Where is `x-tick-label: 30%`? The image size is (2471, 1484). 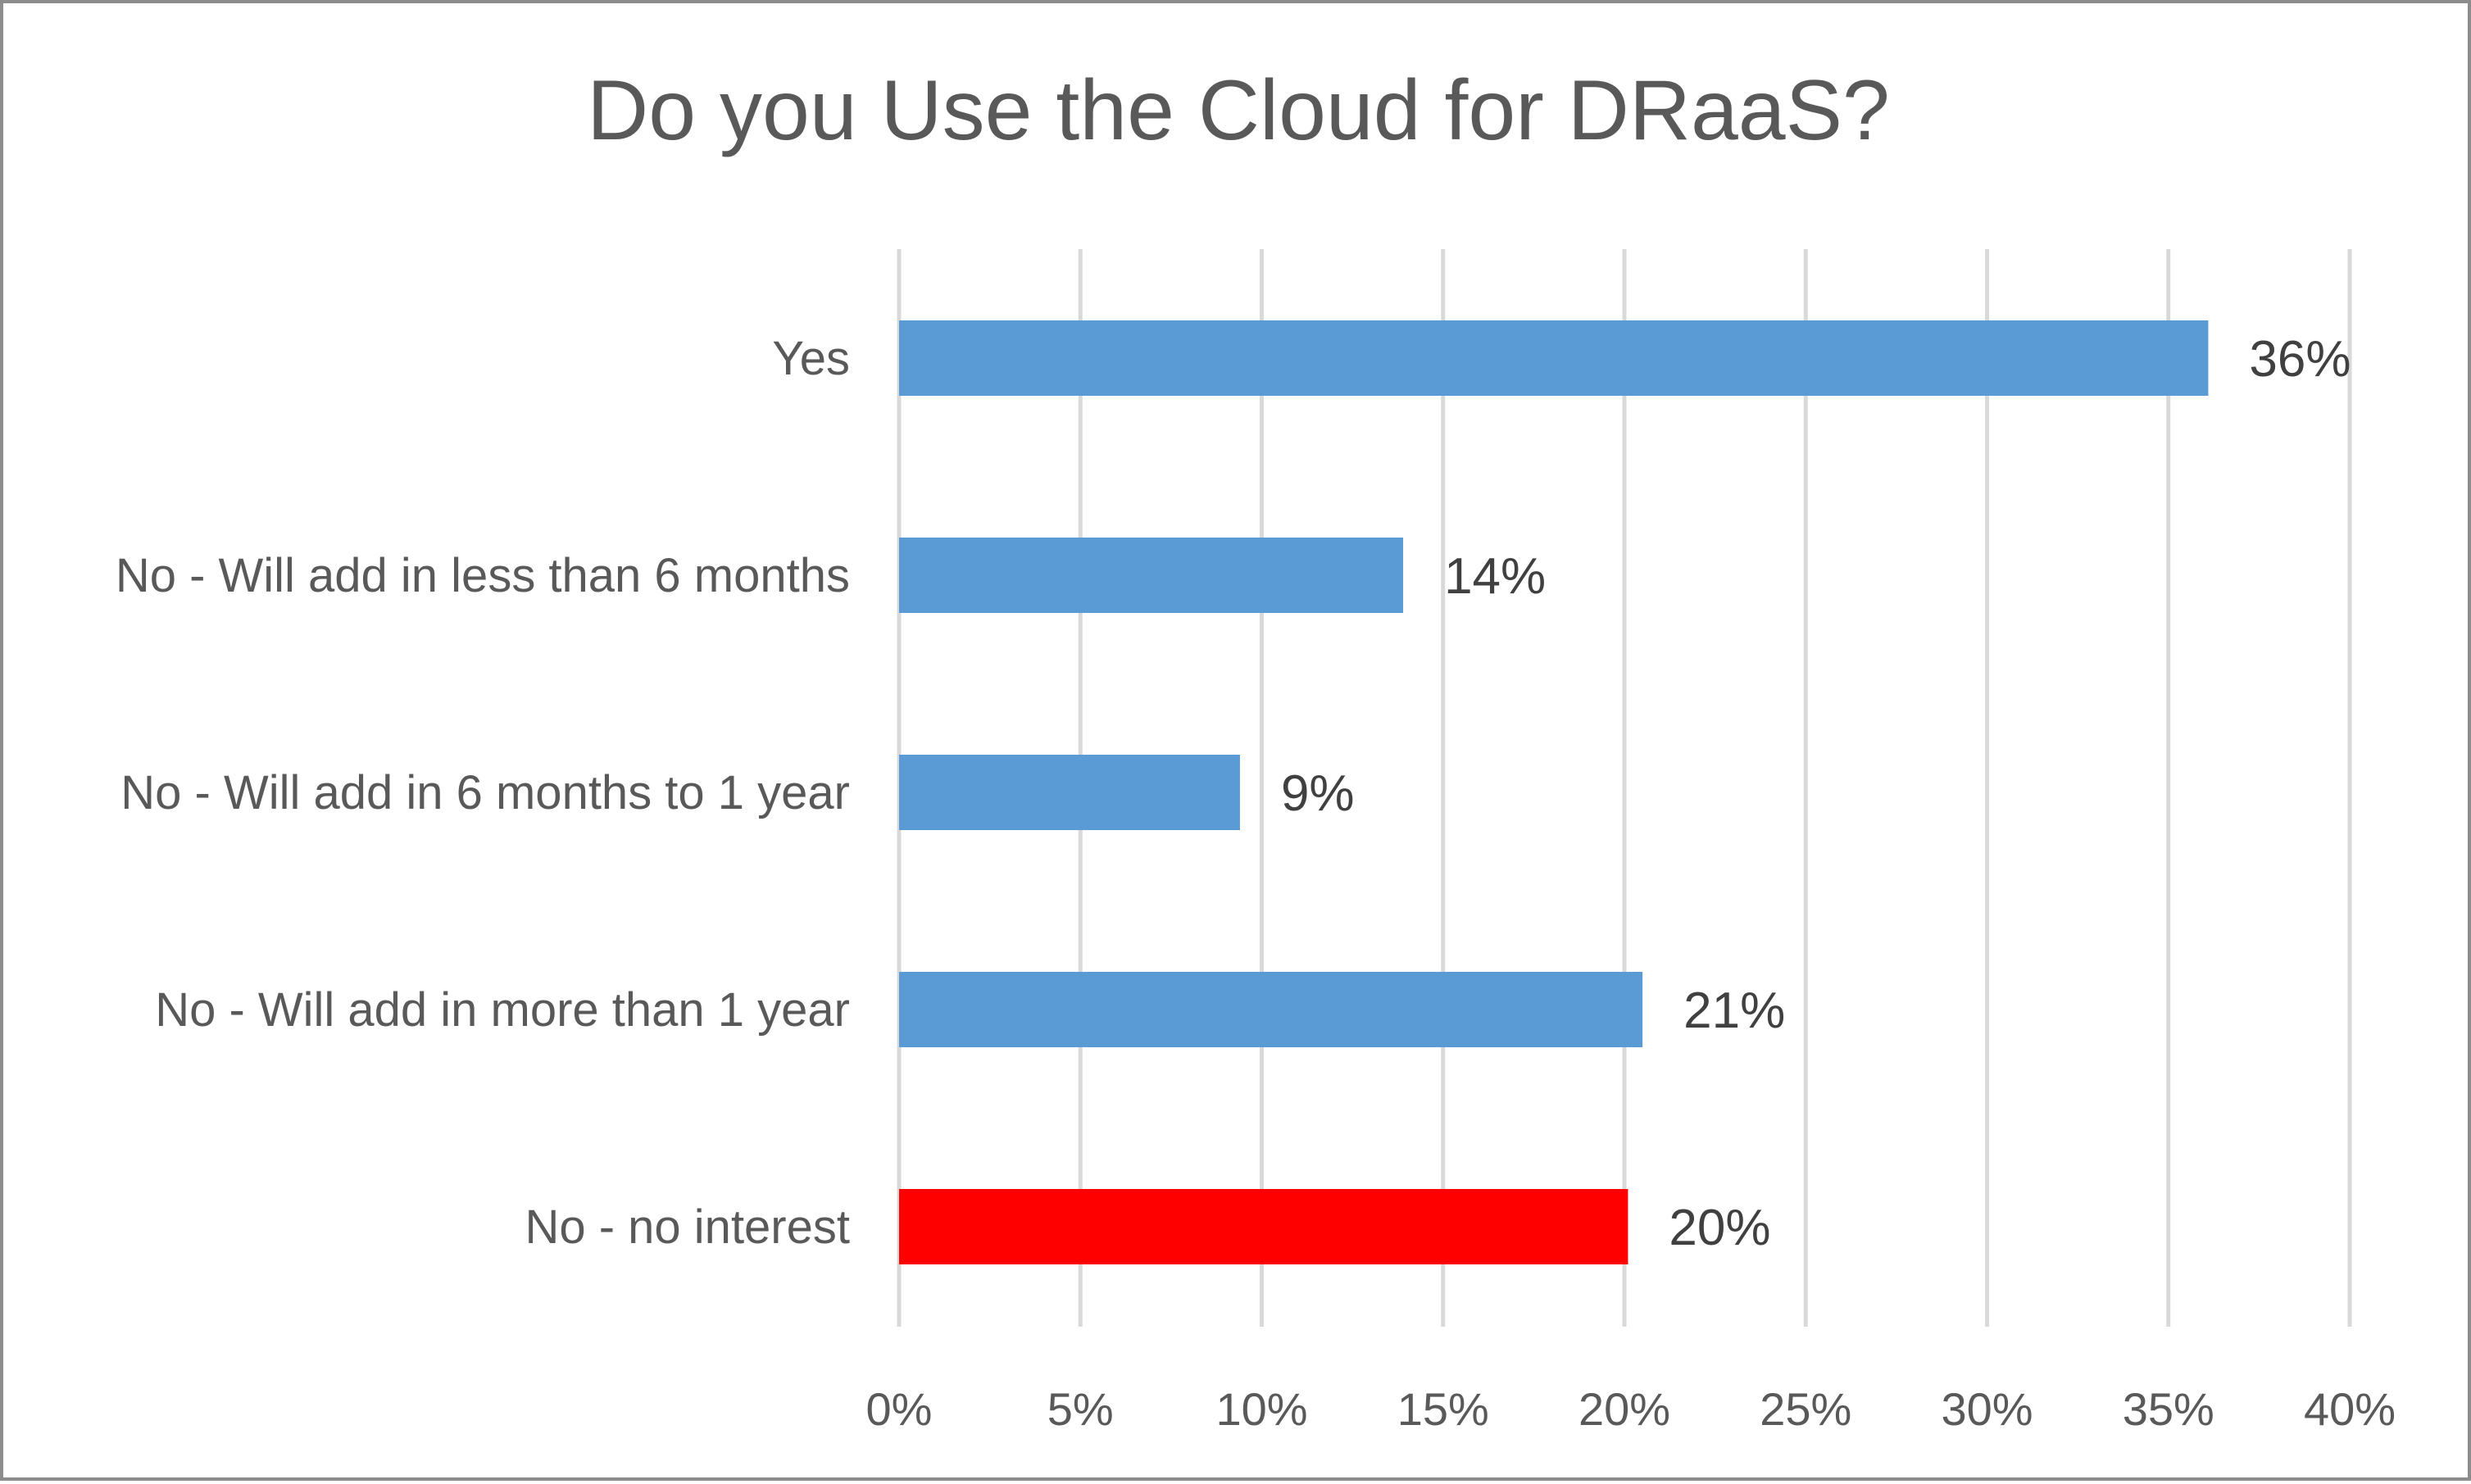 x-tick-label: 30% is located at coordinates (1987, 1409).